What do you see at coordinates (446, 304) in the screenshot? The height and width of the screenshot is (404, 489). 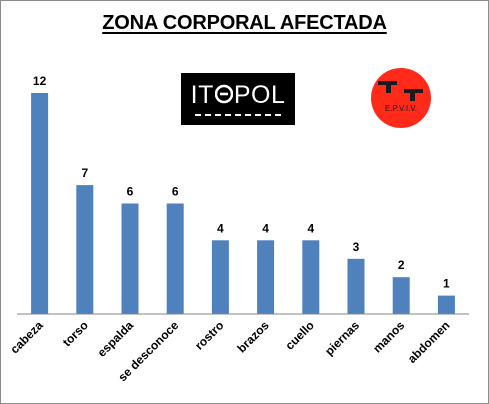 I see `bar-abdomen` at bounding box center [446, 304].